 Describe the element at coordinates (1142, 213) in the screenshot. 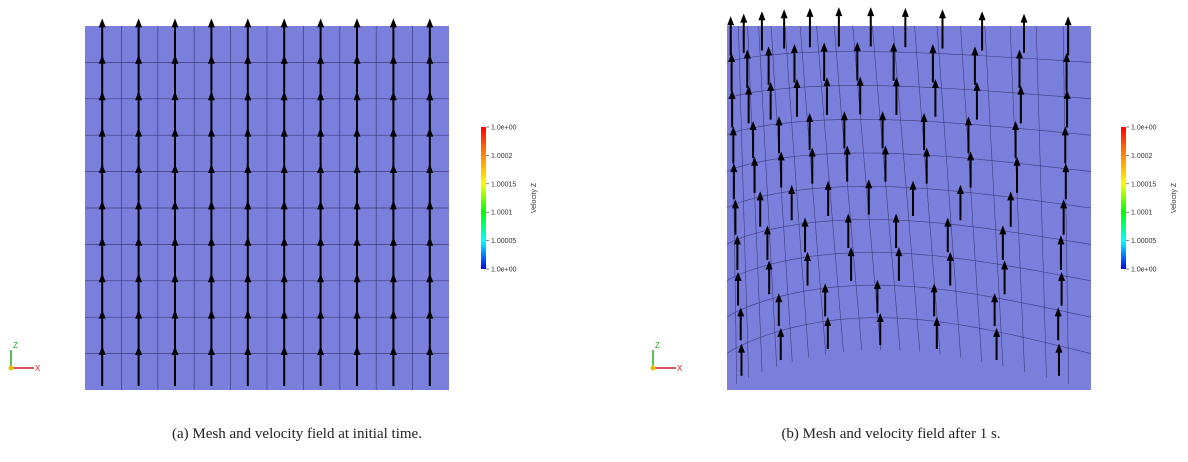

I see `colorbar-tick-label: 1.0001` at that location.